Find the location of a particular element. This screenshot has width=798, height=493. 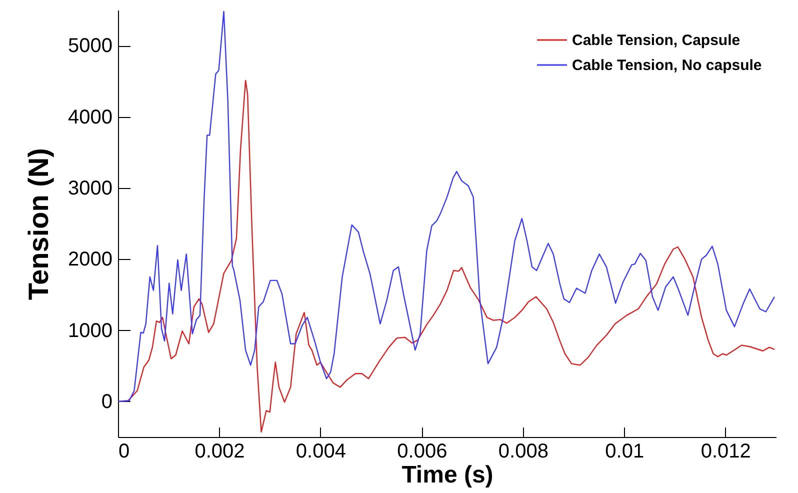

x-tick-label: 0.008 is located at coordinates (523, 451).